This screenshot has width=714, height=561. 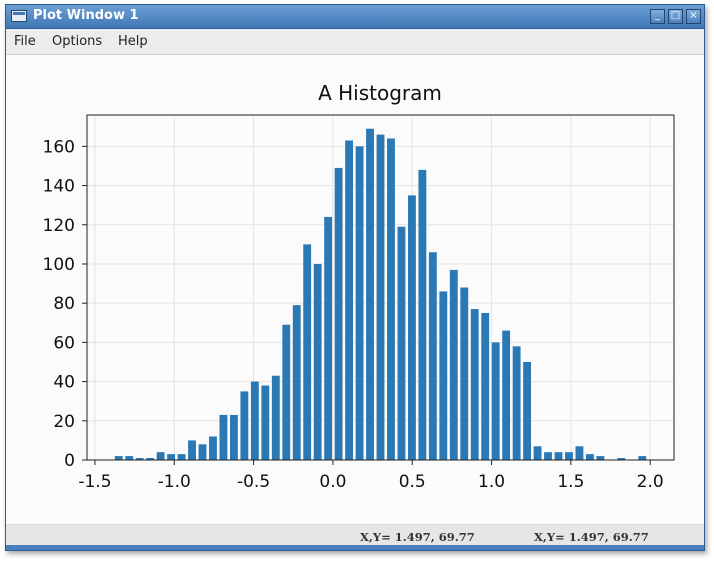 What do you see at coordinates (64, 422) in the screenshot?
I see `y-tick-label: 20` at bounding box center [64, 422].